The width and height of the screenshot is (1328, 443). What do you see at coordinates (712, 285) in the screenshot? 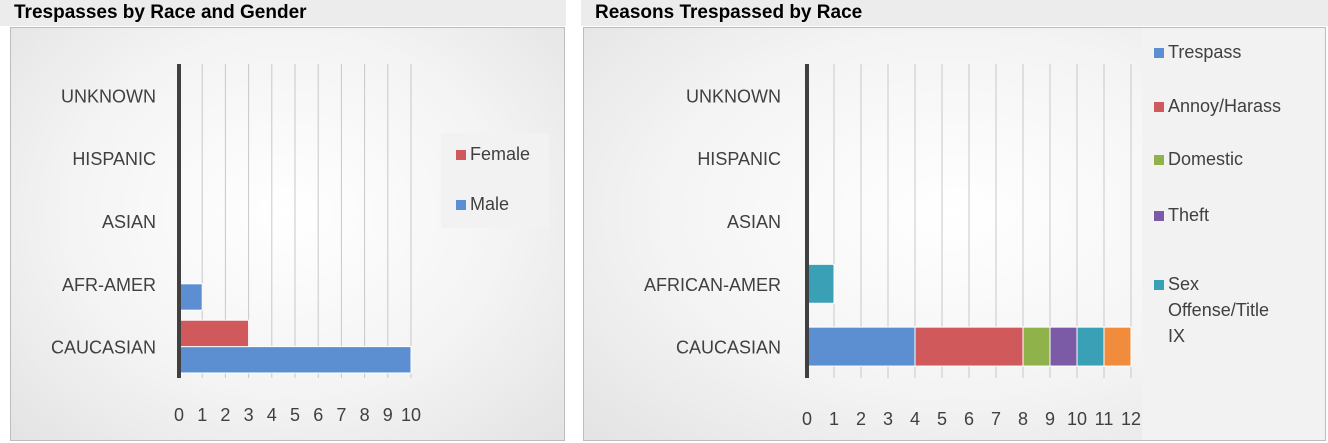
I see `category-label: AFRICAN-AMER` at bounding box center [712, 285].